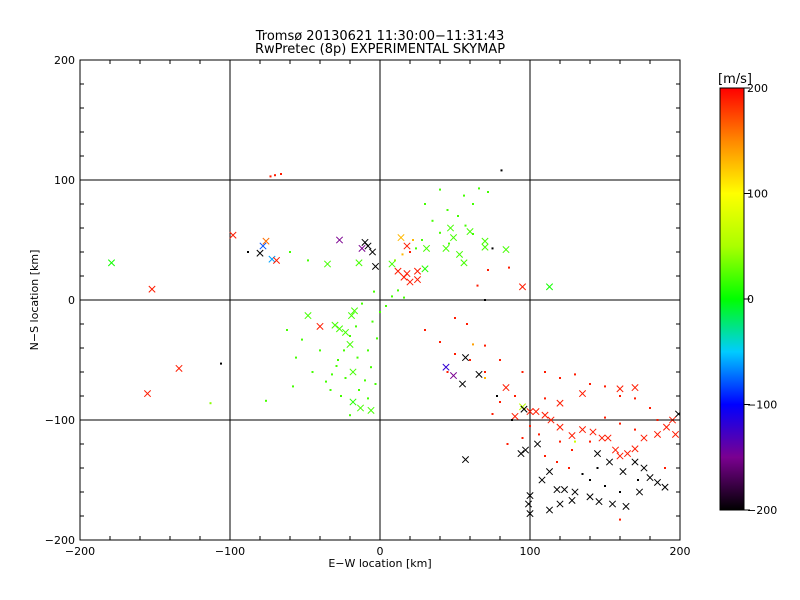 The image size is (800, 600). Describe the element at coordinates (760, 299) in the screenshot. I see `colorbar-ticks: 200 100 0 −100 −200` at that location.